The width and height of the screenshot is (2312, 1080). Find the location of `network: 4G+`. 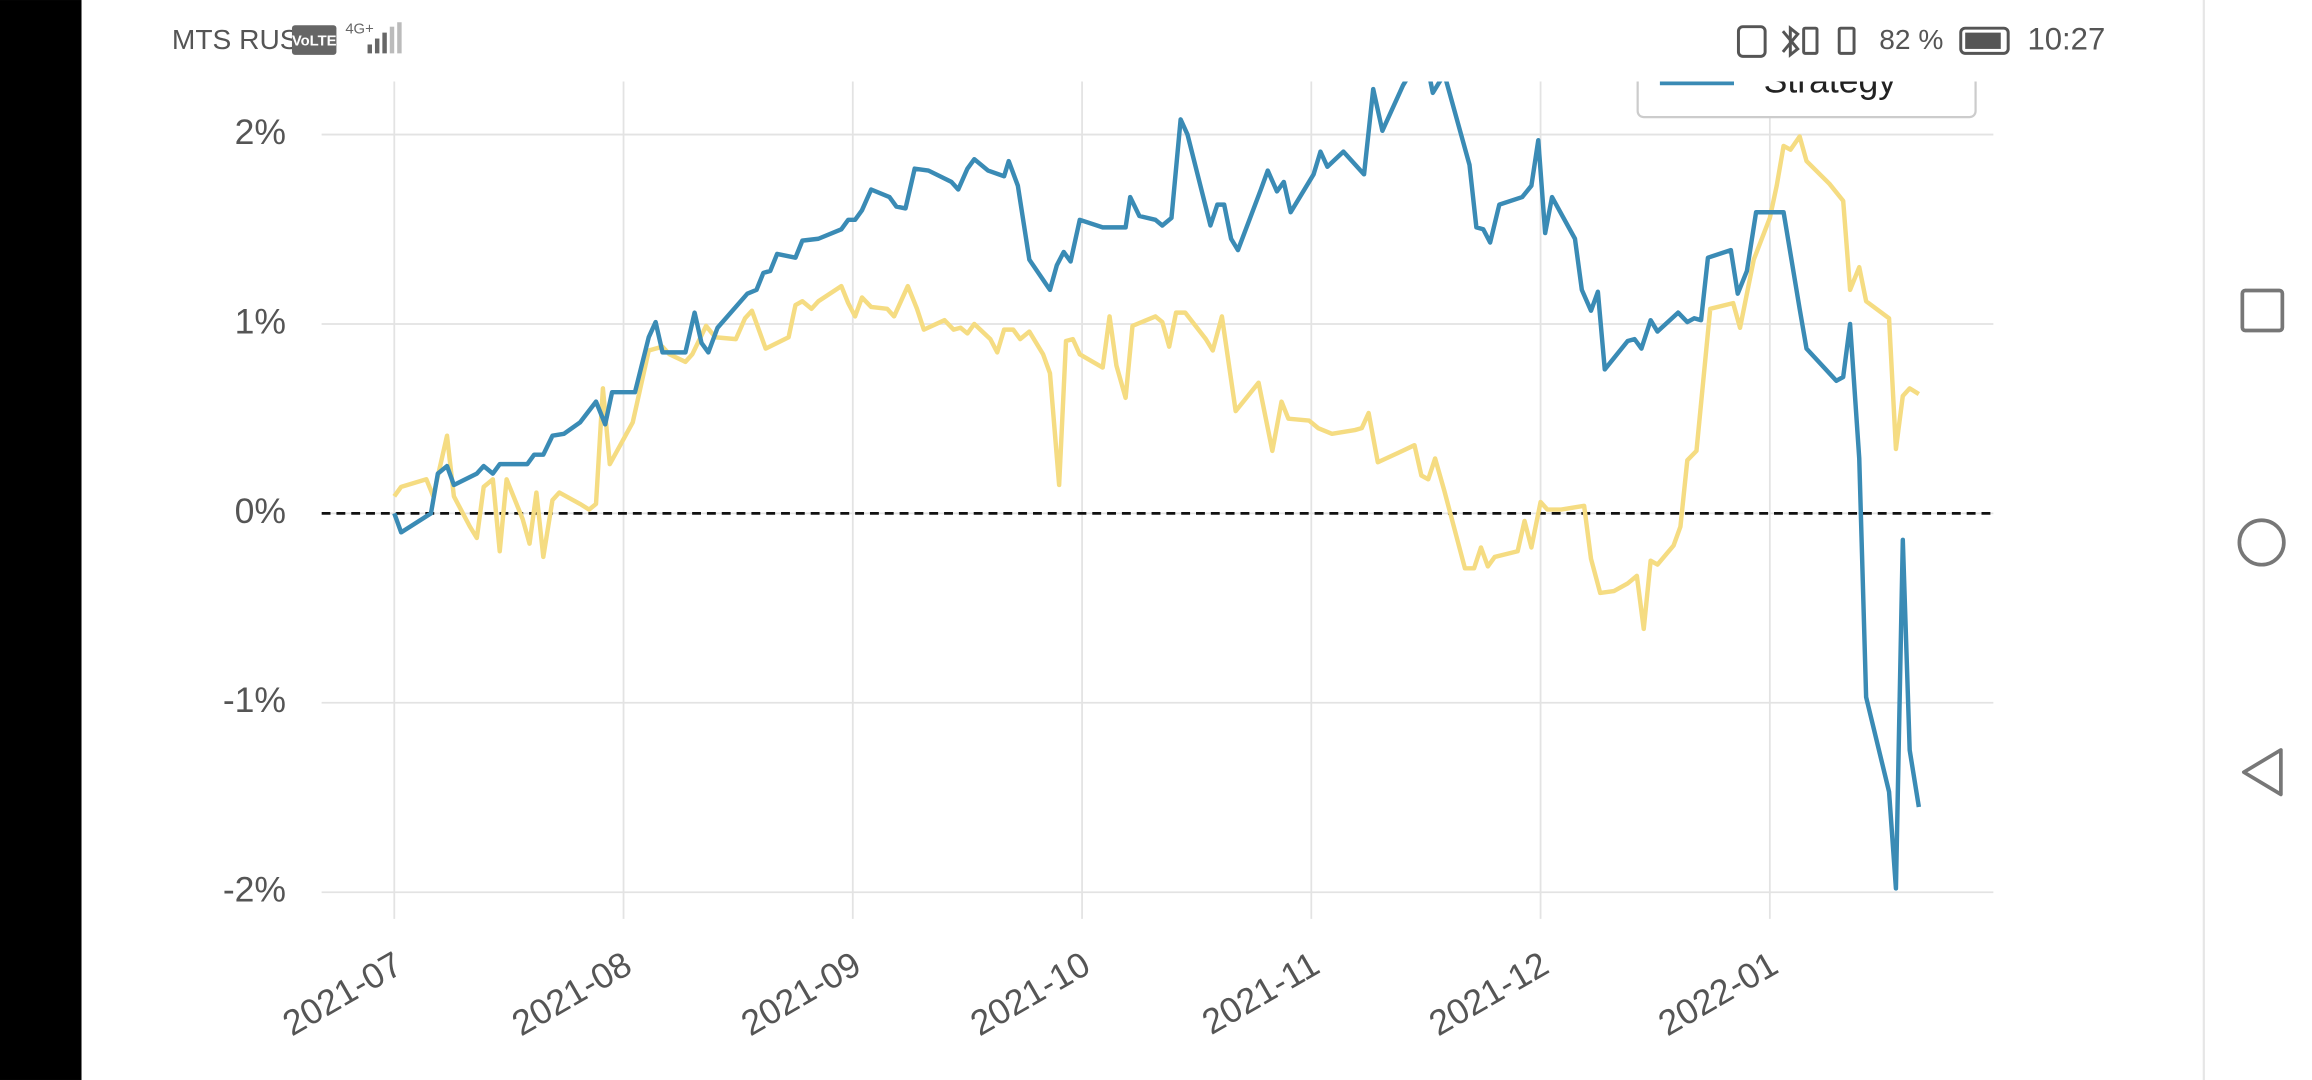

network: 4G+ is located at coordinates (359, 30).